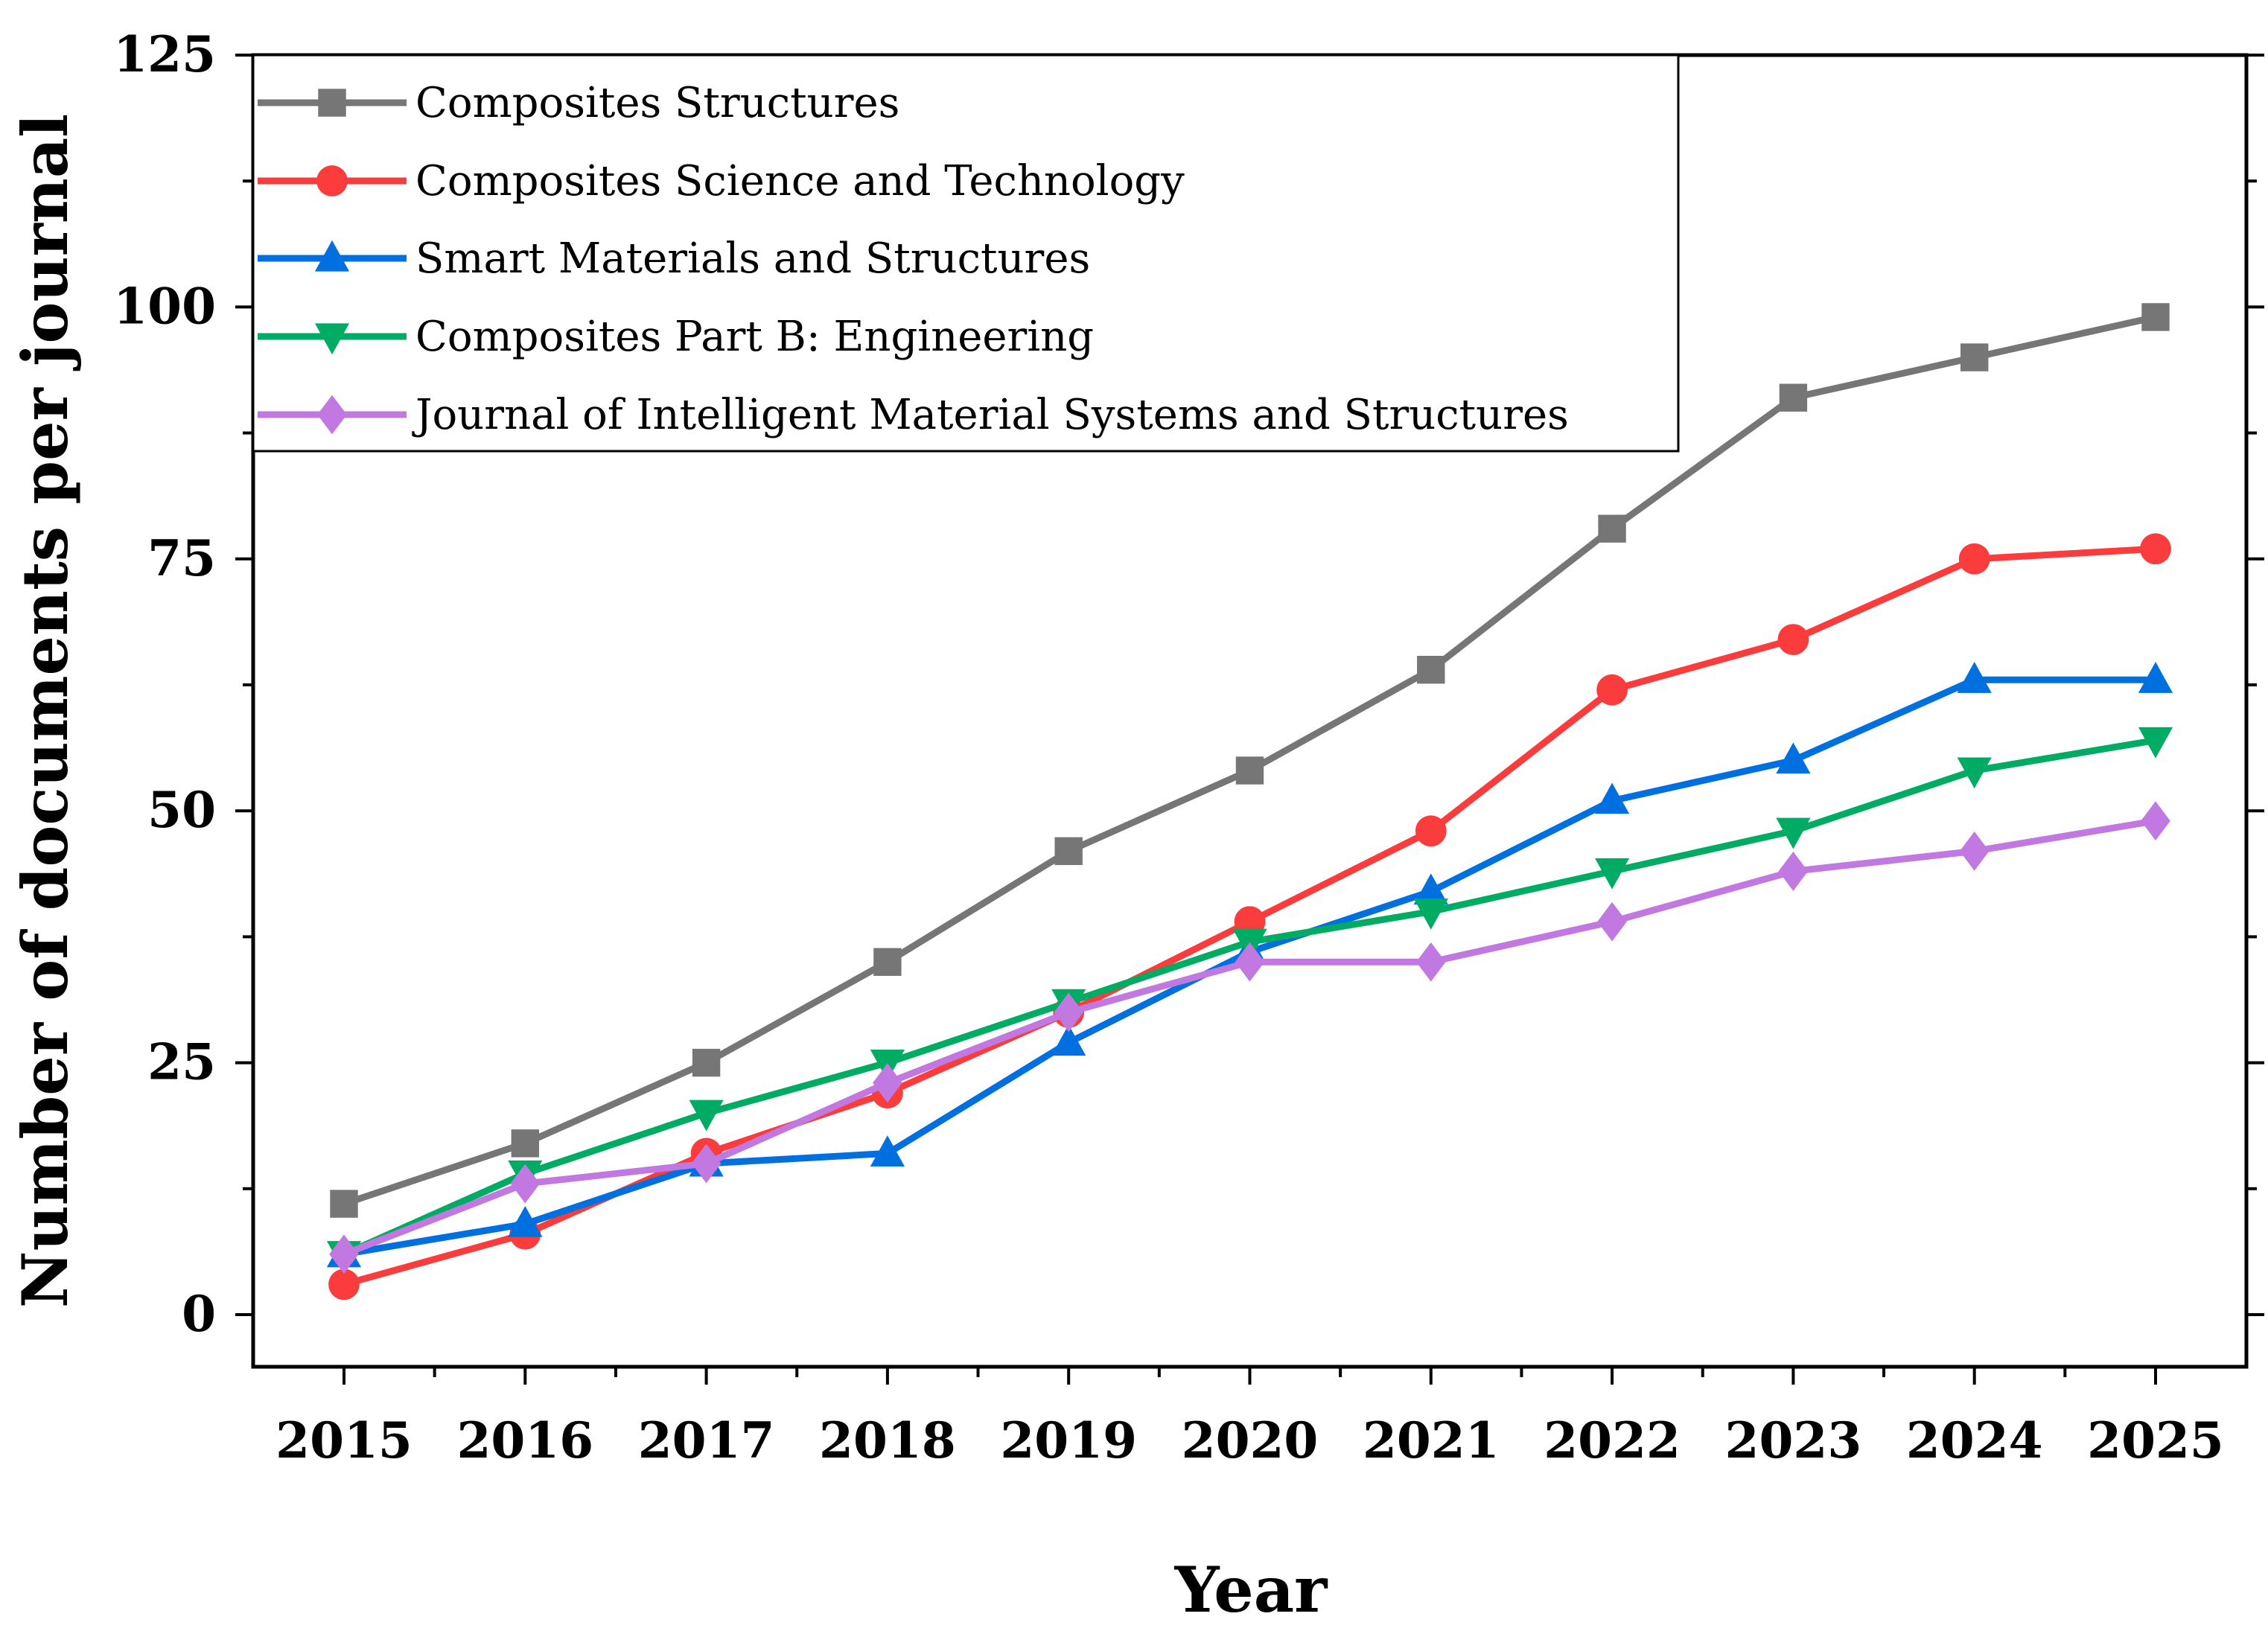 The height and width of the screenshot is (1634, 2268). I want to click on legend-label: Composites Science and Technology, so click(800, 181).